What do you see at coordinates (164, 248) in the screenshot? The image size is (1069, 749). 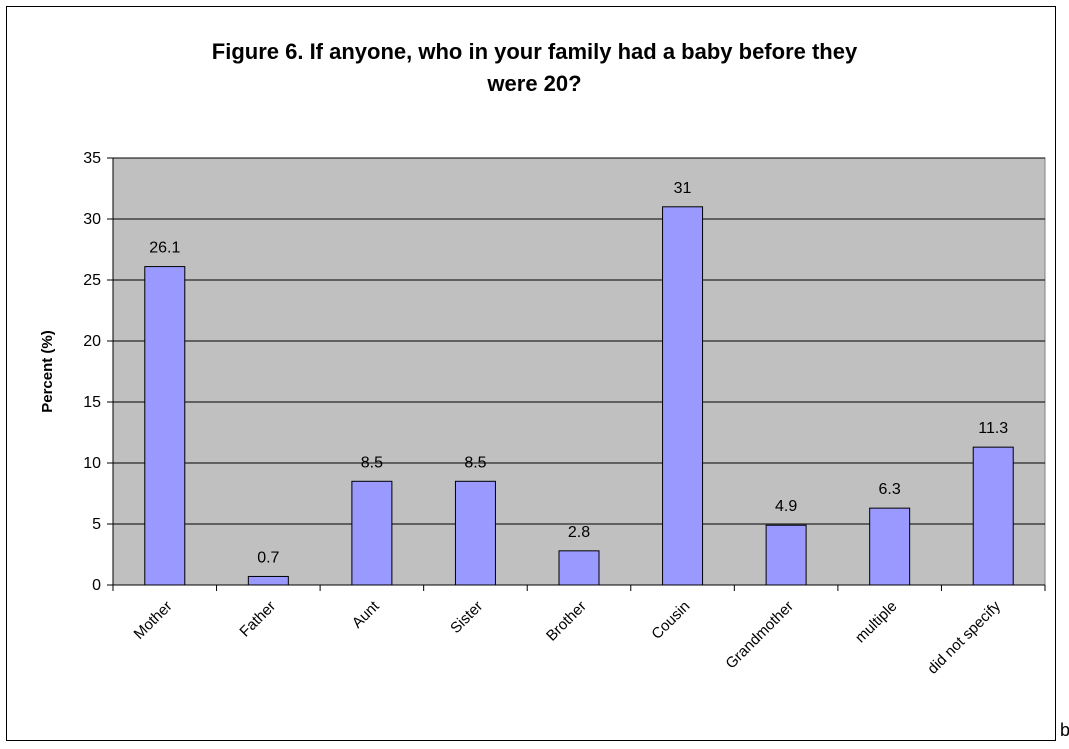 I see `data-label: 26.1` at bounding box center [164, 248].